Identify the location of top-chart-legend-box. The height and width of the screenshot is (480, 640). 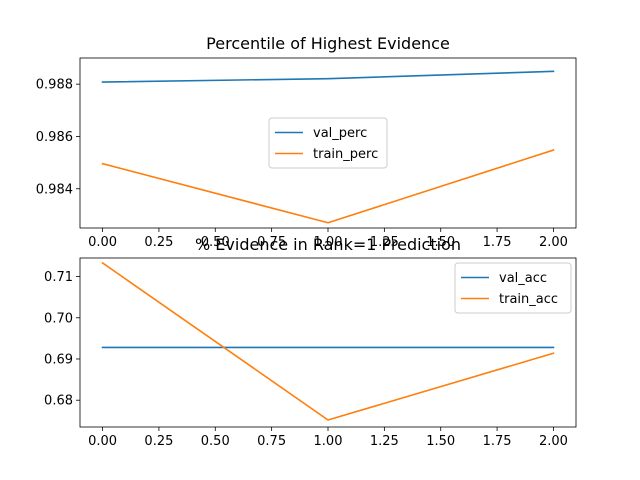
(328, 143).